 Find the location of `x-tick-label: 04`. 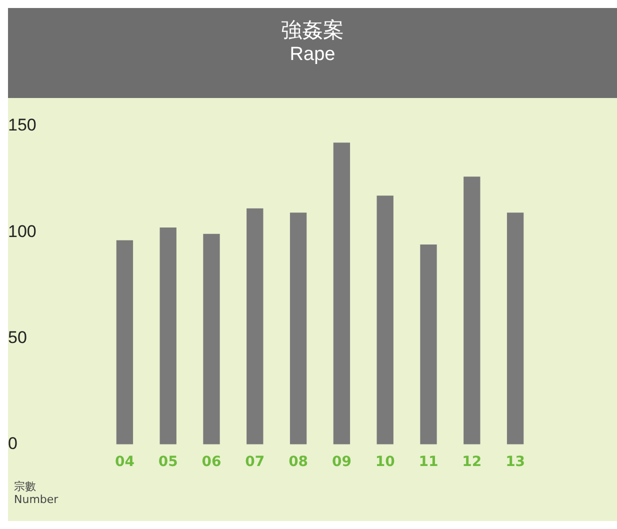

x-tick-label: 04 is located at coordinates (124, 462).